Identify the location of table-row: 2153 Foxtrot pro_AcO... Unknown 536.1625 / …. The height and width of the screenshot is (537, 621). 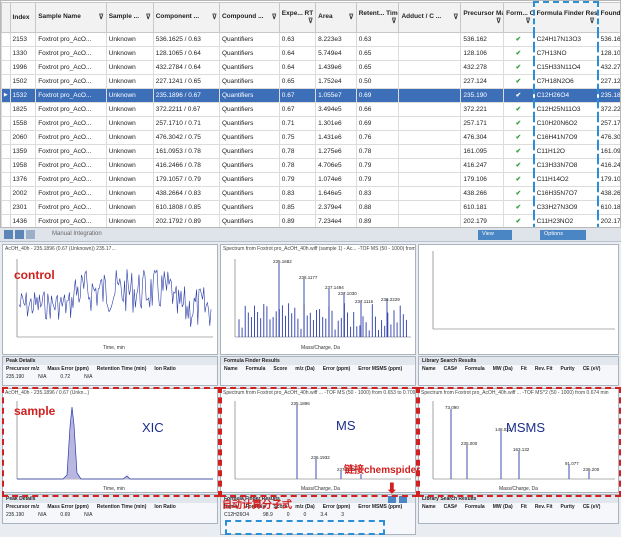
(310, 39).